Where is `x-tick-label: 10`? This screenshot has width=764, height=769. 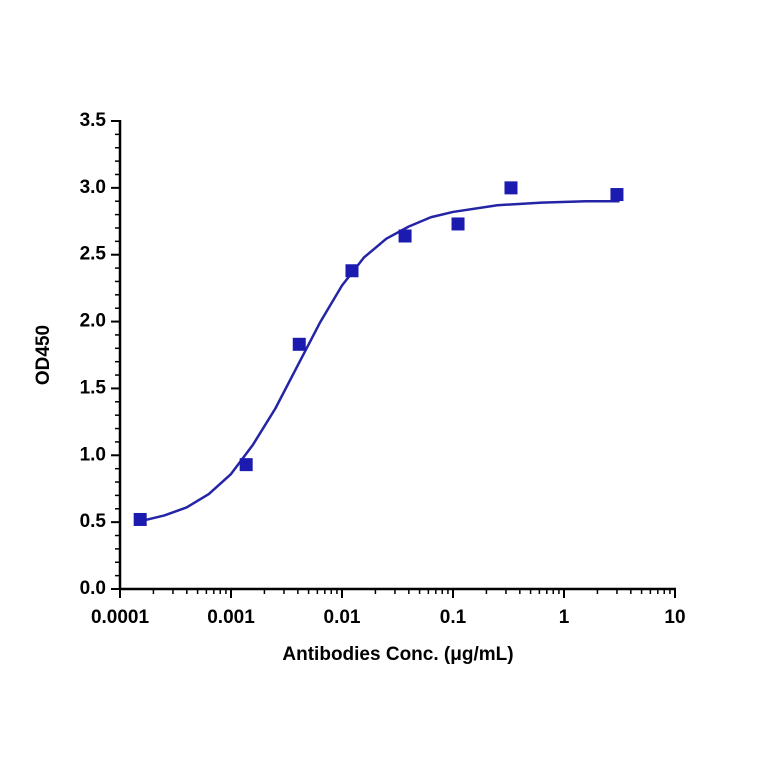 x-tick-label: 10 is located at coordinates (674, 617).